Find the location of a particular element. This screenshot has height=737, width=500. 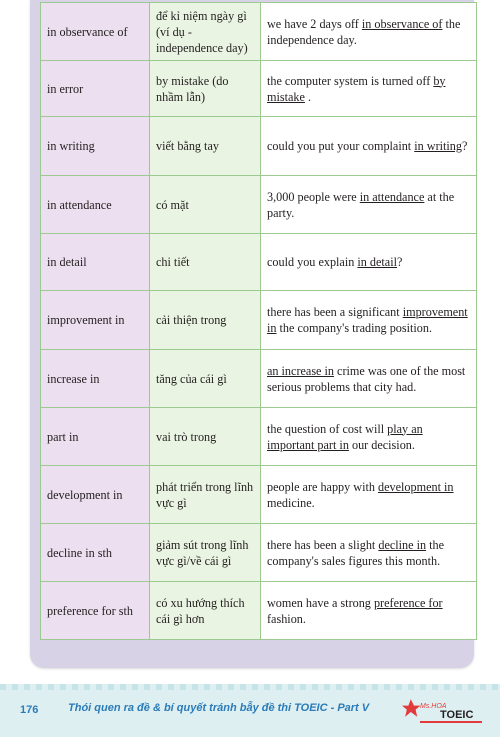

example-text: medicine. is located at coordinates (291, 502).